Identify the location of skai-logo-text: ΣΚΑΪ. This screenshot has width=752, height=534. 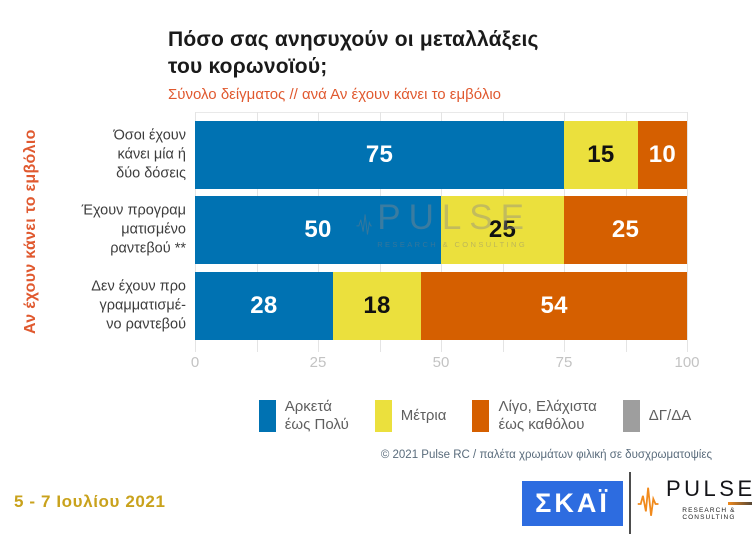
(572, 503).